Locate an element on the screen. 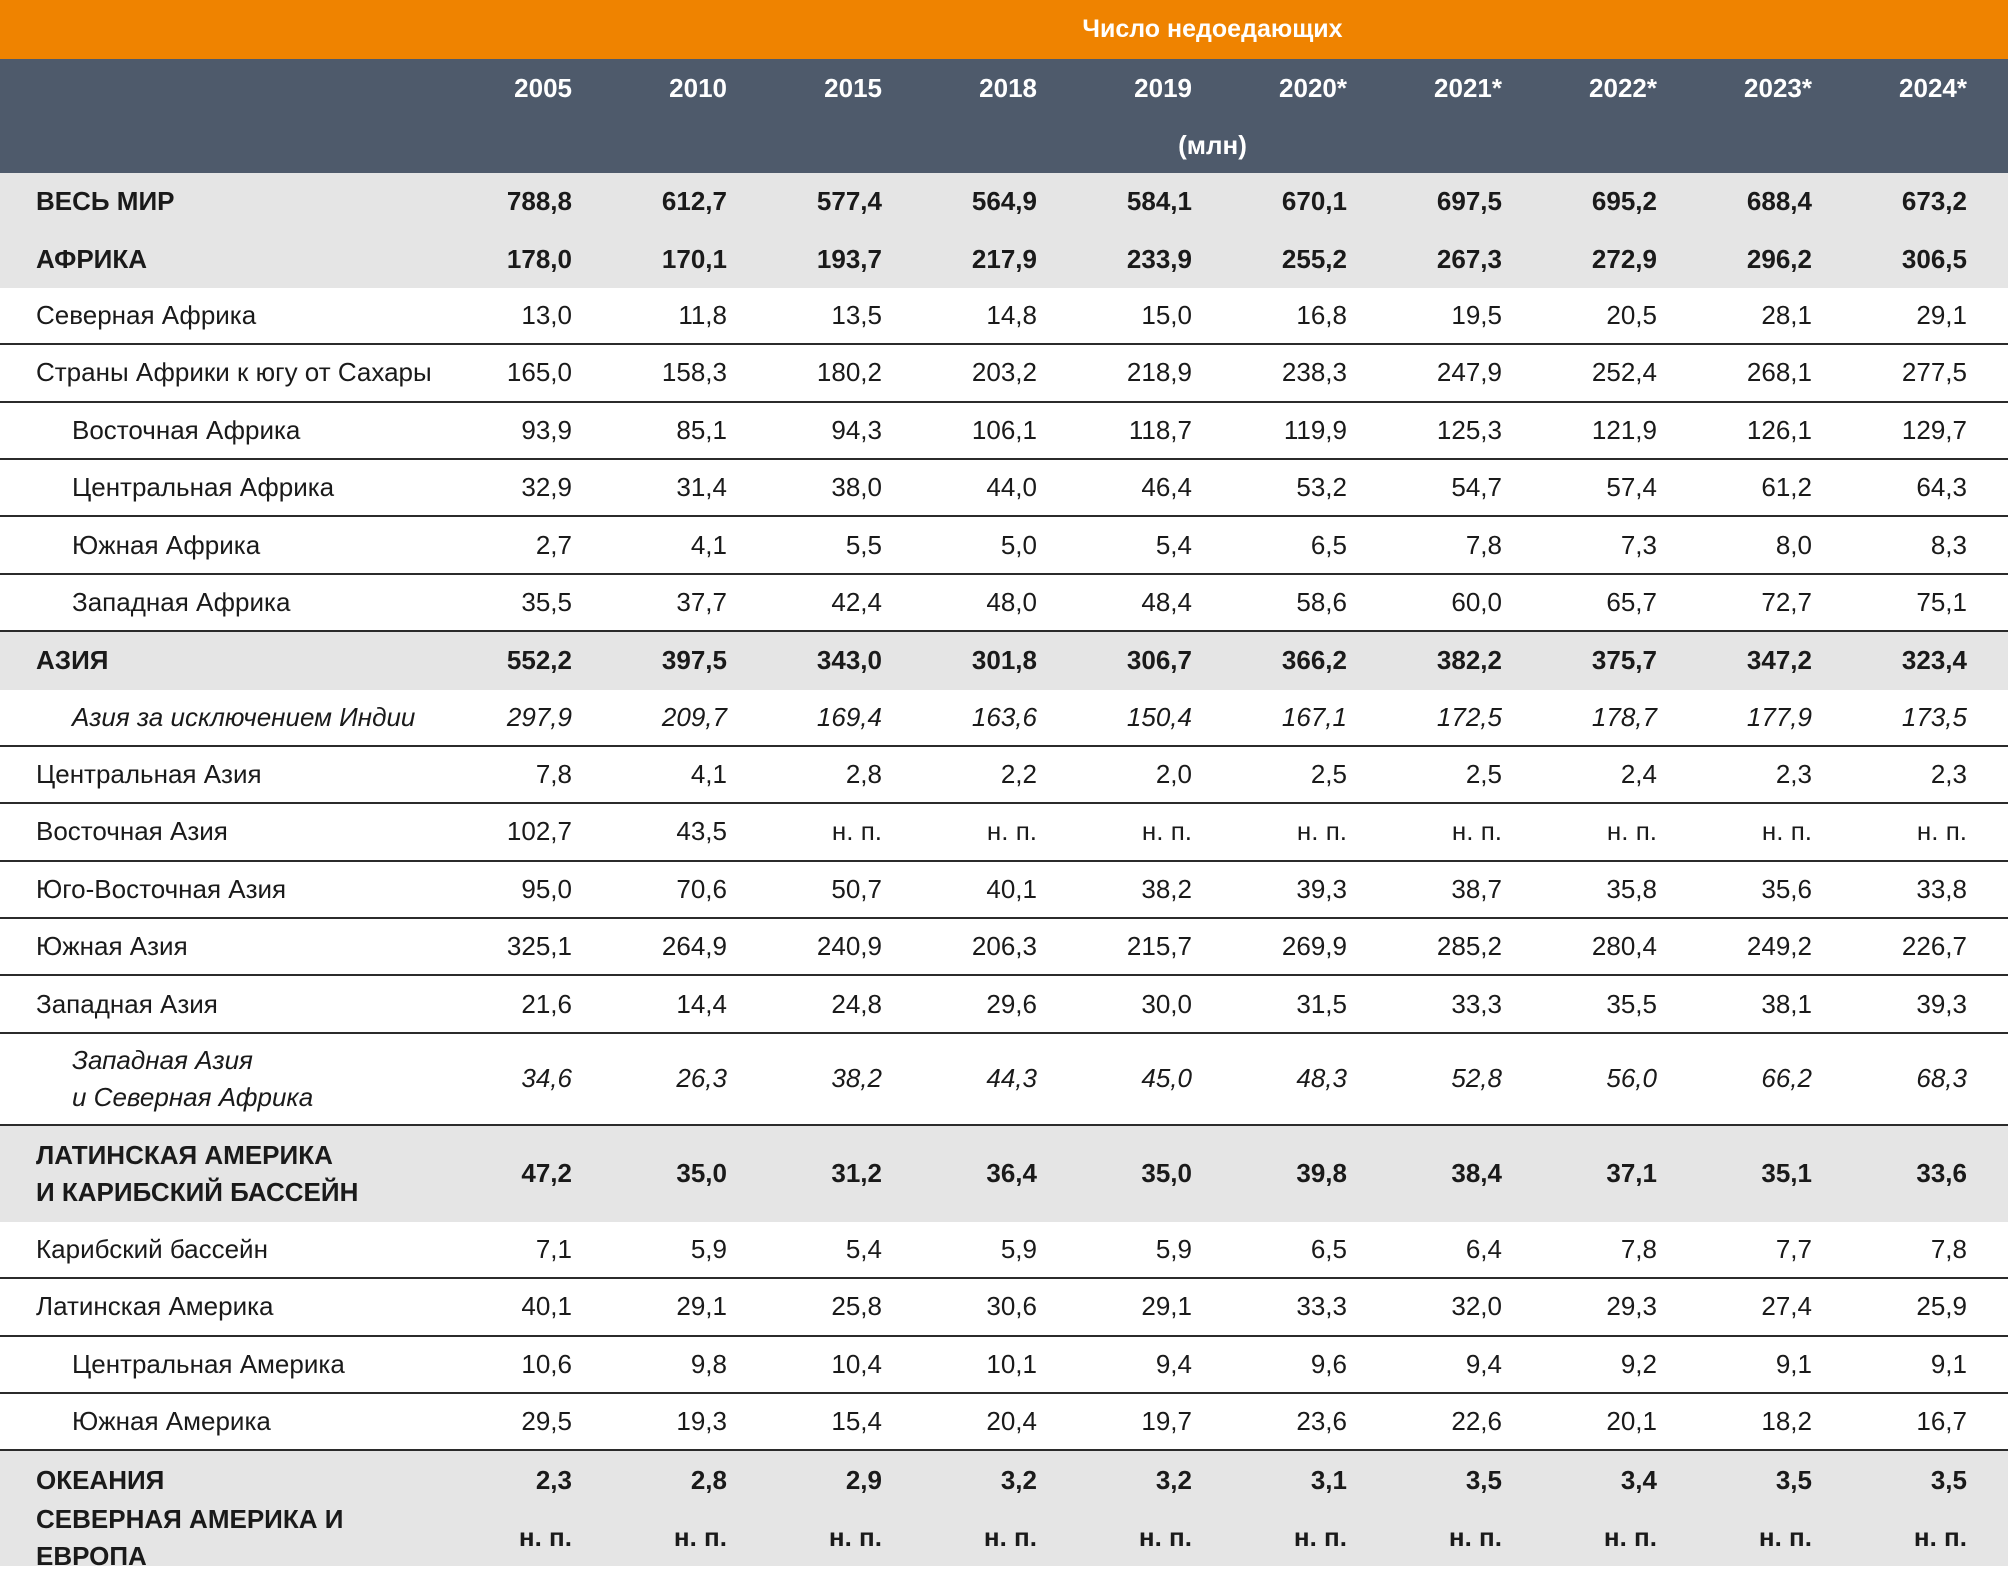 This screenshot has height=1575, width=2008. cell-value: 15,4 is located at coordinates (856, 1421).